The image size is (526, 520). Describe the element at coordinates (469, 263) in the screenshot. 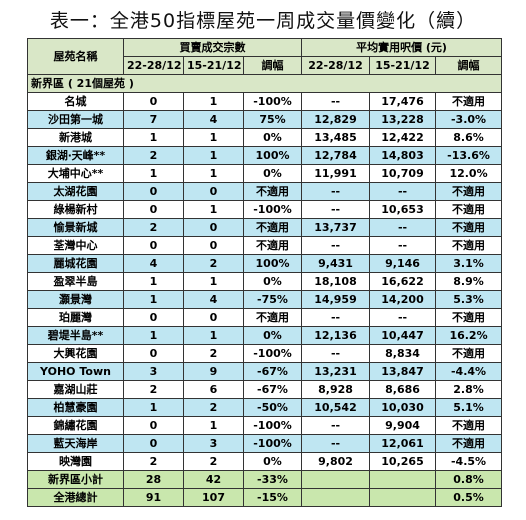

I see `price-change-cell: 3.1%` at that location.